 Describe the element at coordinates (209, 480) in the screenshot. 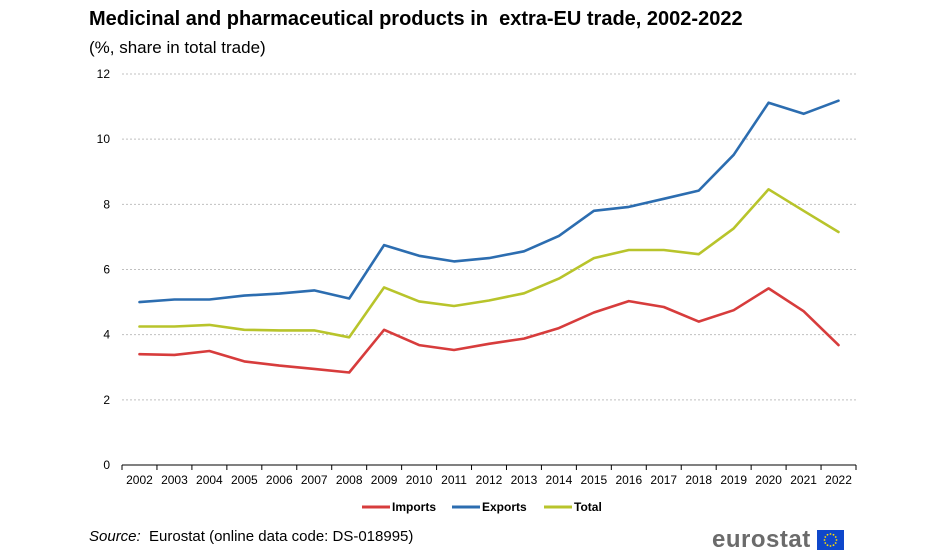

I see `x-tick-label: 2004` at that location.